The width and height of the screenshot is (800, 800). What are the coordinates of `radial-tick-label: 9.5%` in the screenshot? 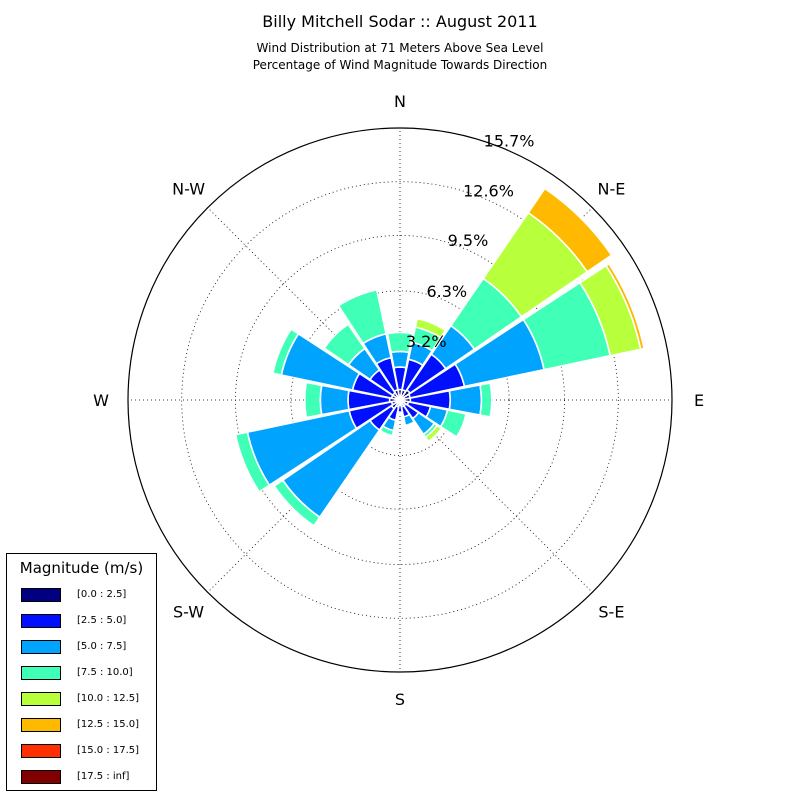 It's located at (468, 240).